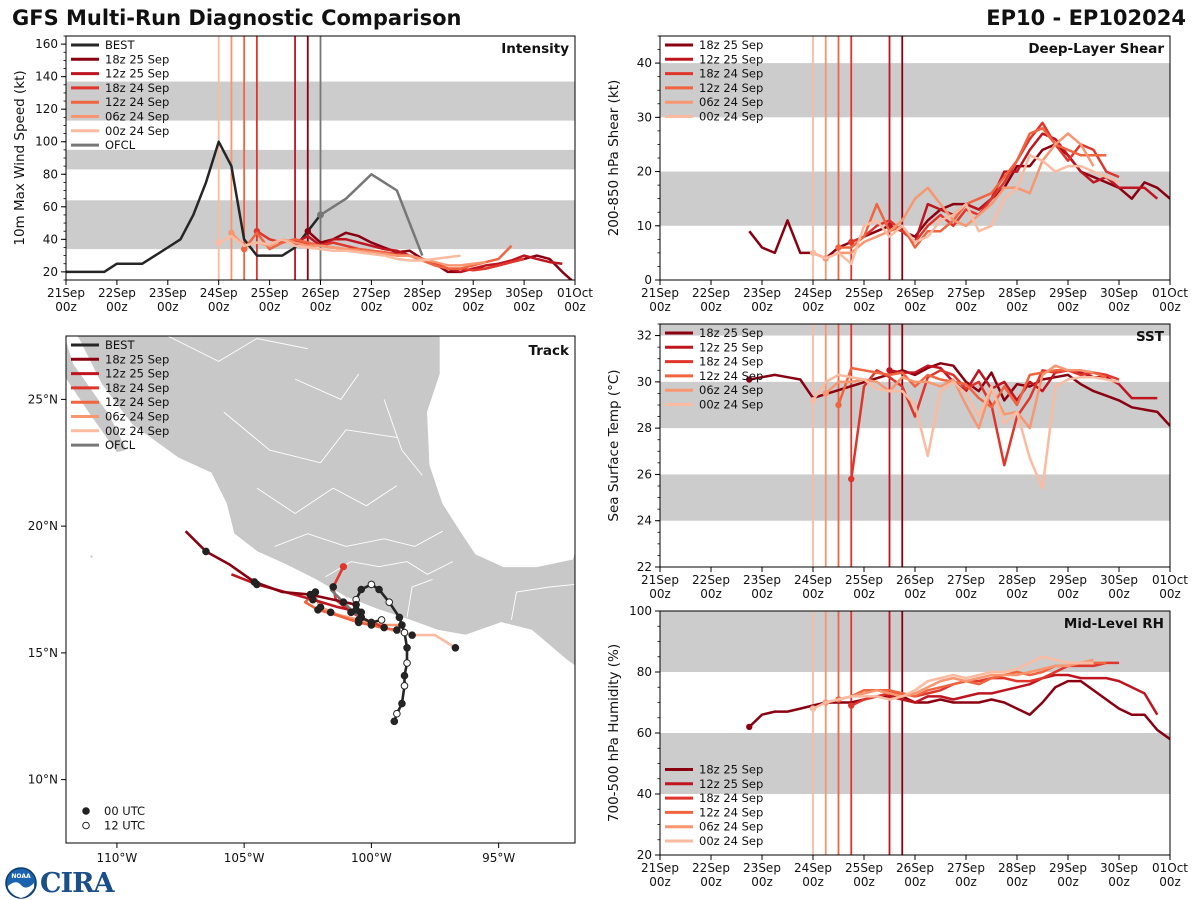  What do you see at coordinates (1119, 868) in the screenshot?
I see `x-tick-label-date: 30Sep` at bounding box center [1119, 868].